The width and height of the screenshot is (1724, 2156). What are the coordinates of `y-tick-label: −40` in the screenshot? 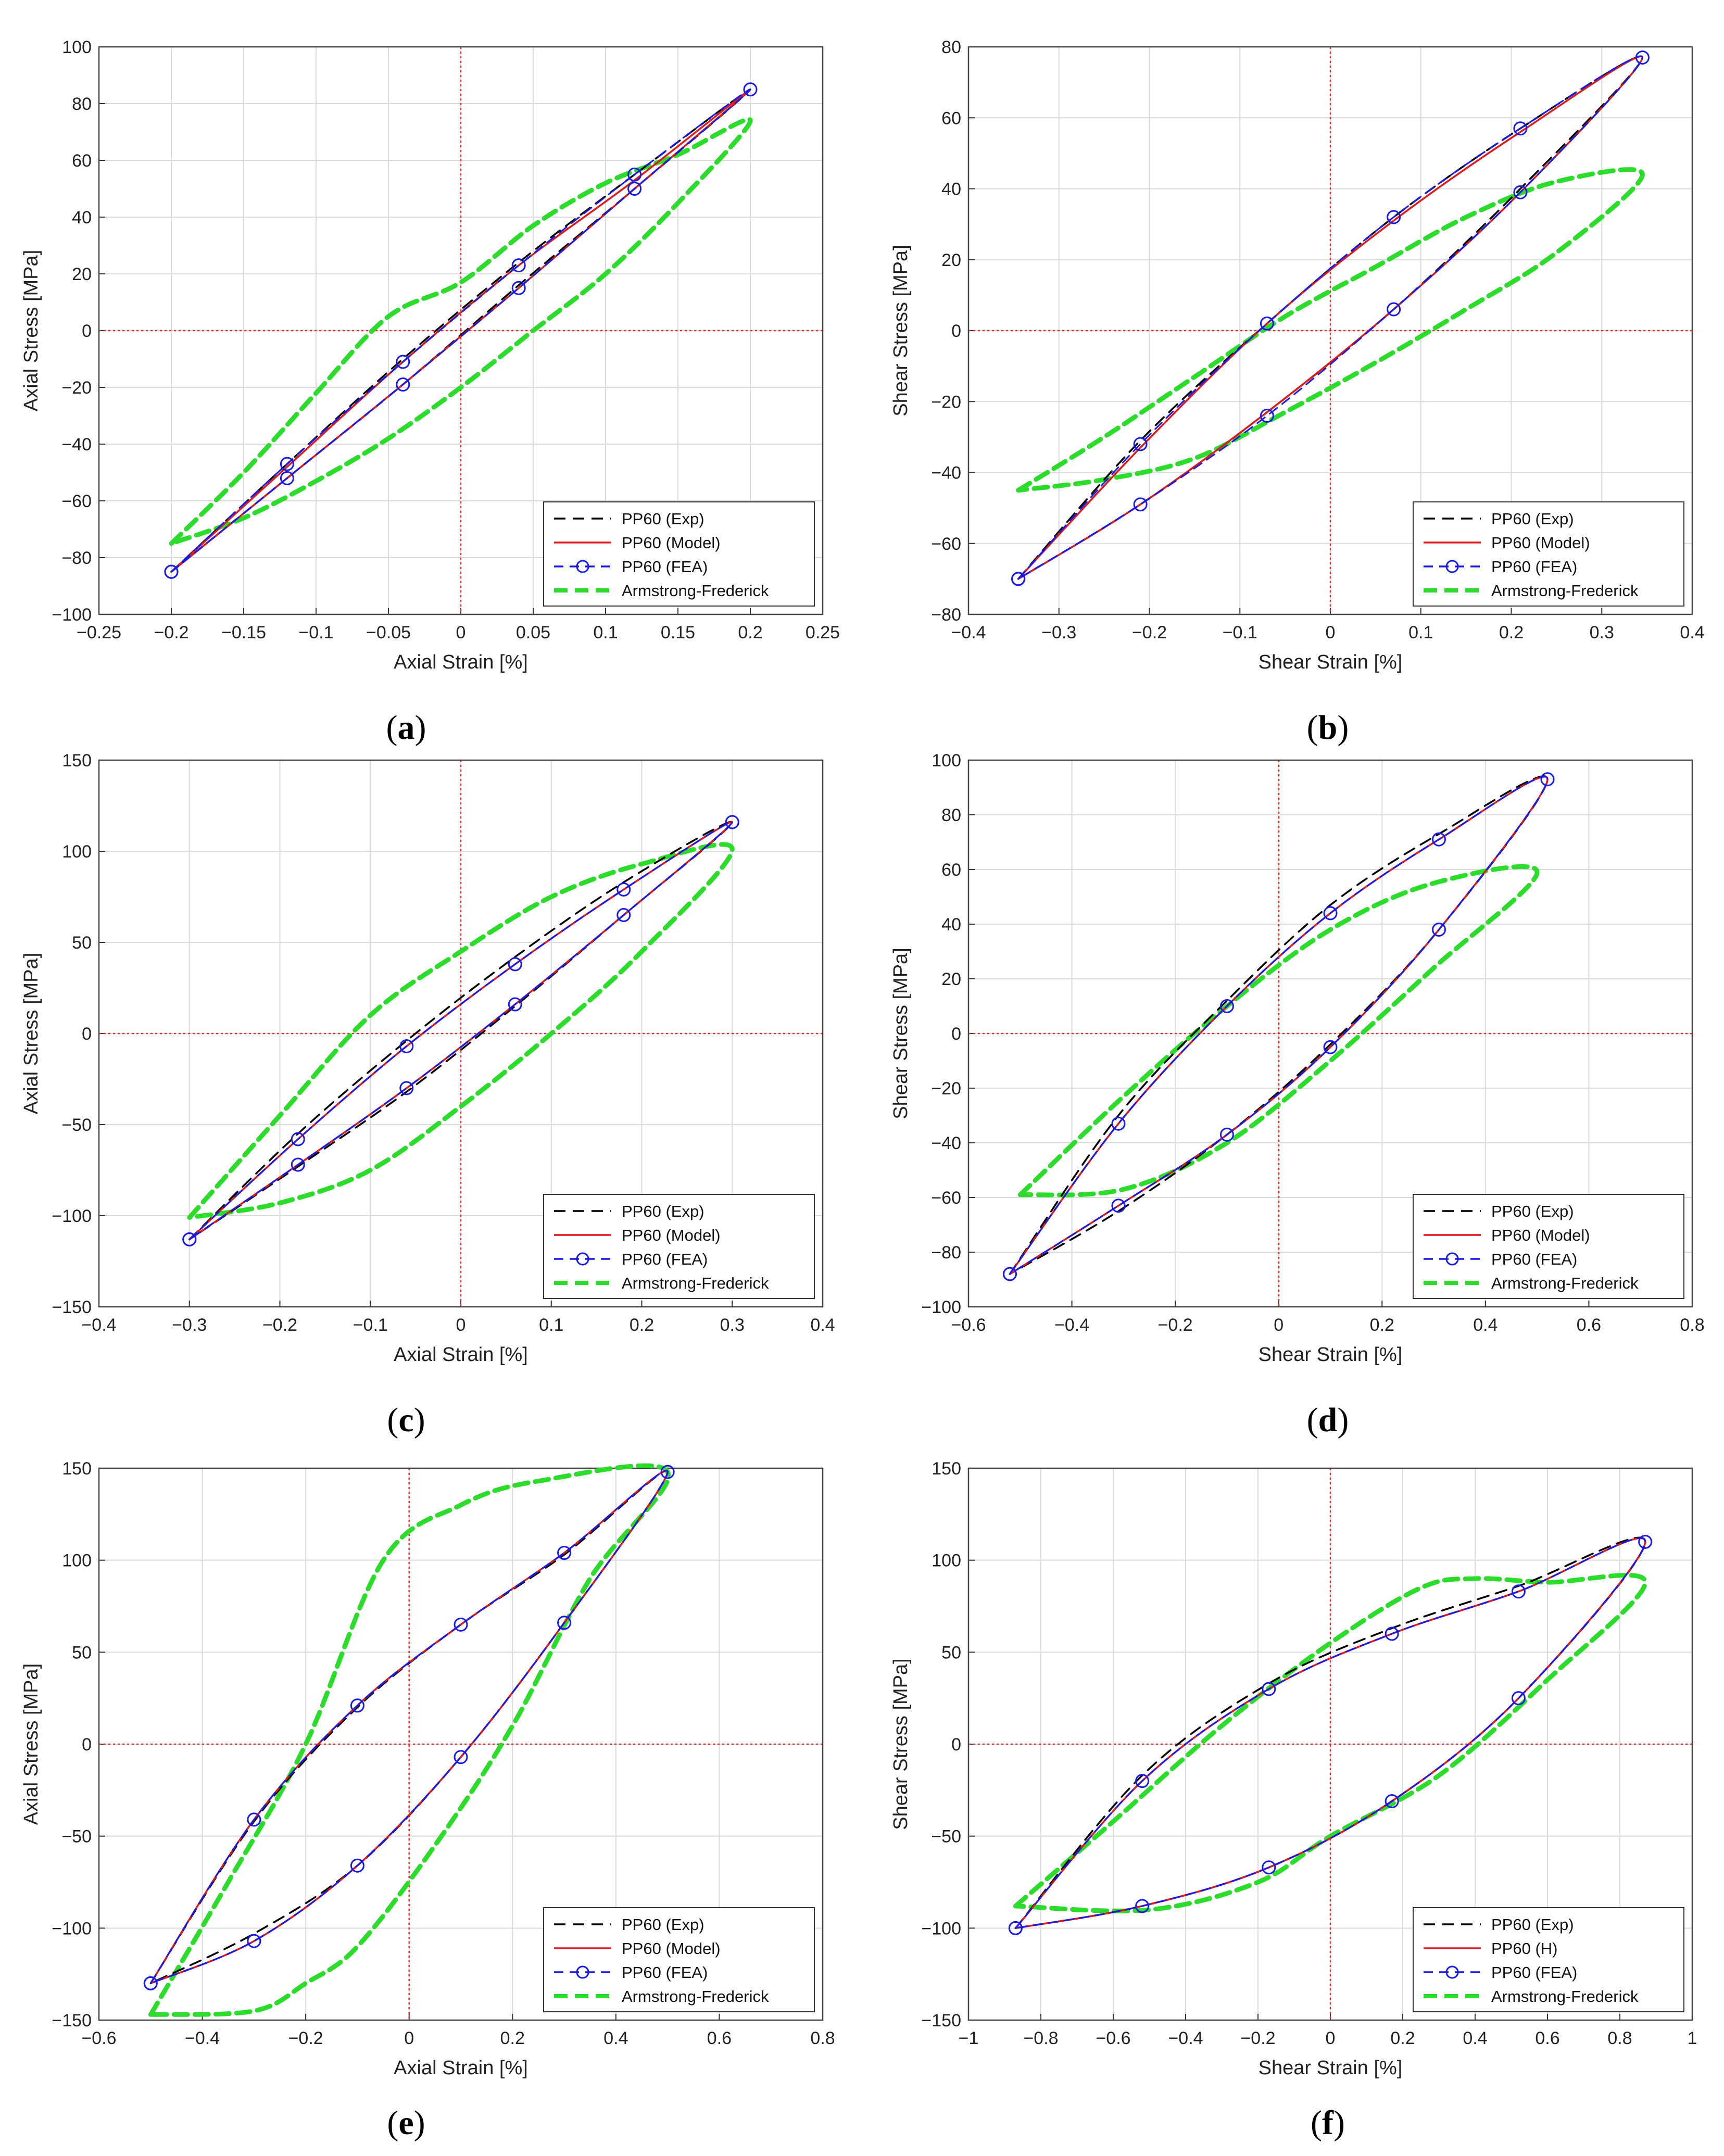 It's located at (946, 473).